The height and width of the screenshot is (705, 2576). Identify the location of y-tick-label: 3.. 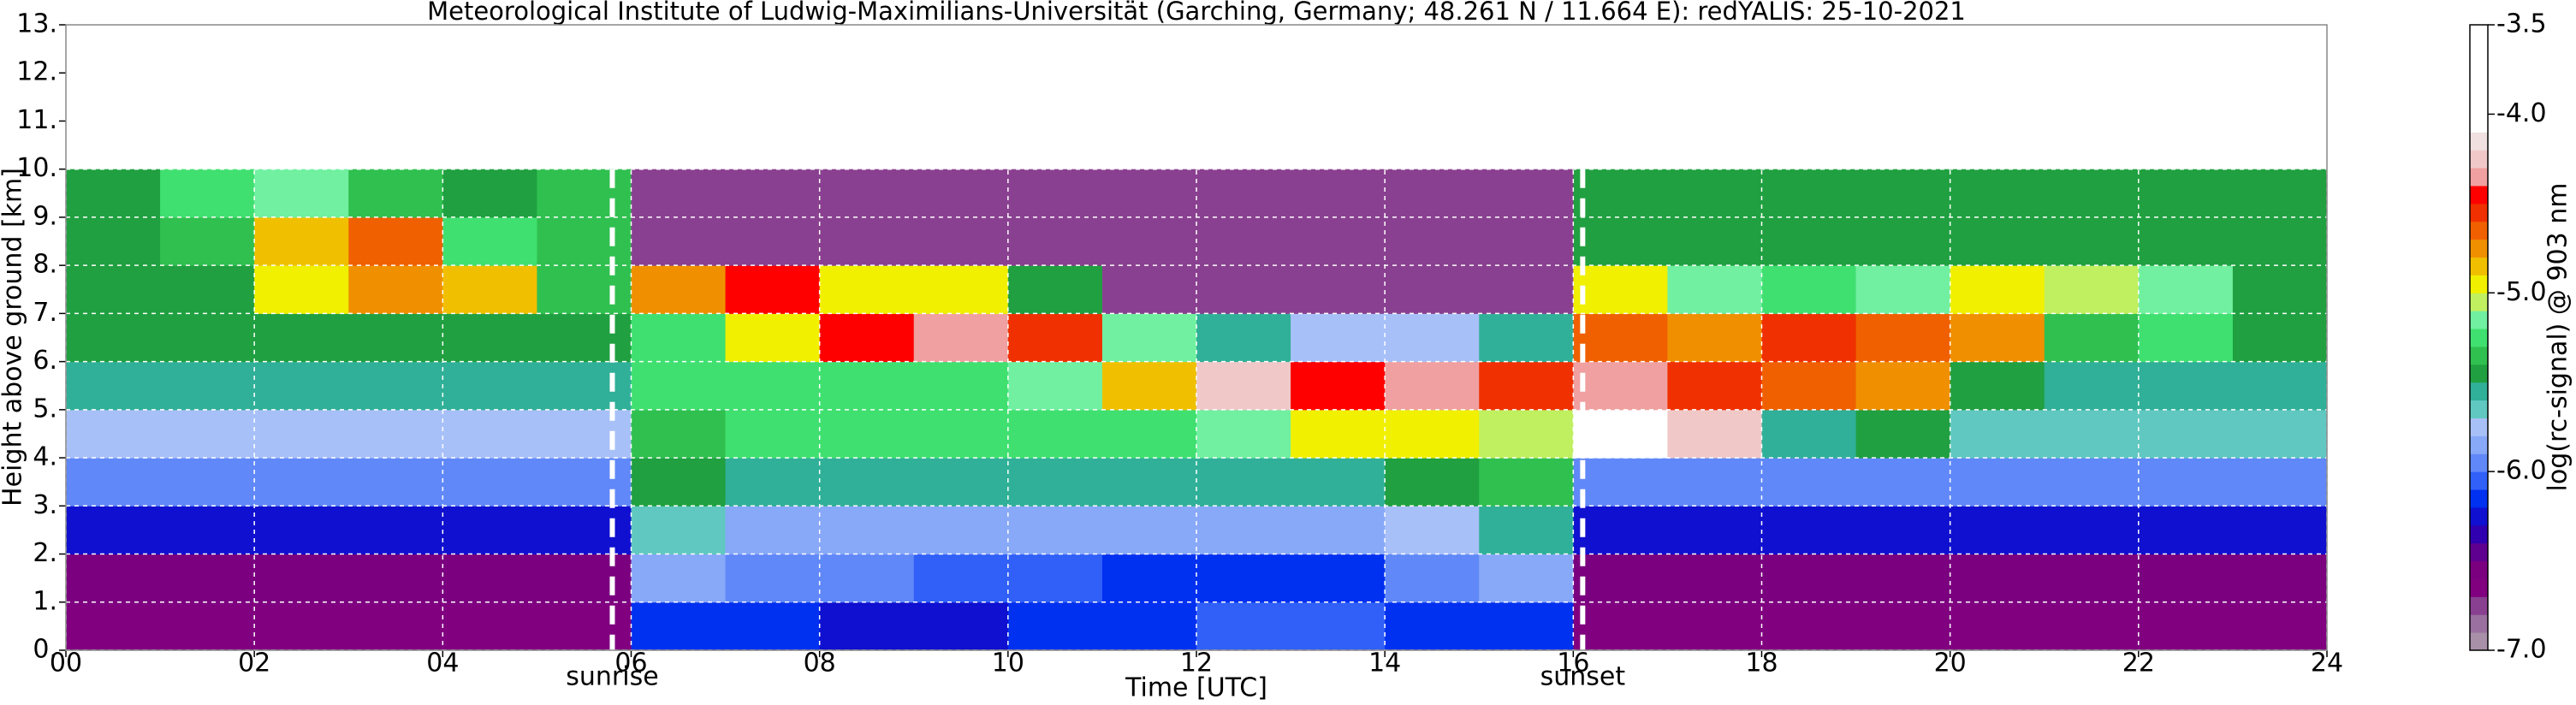
(45, 505).